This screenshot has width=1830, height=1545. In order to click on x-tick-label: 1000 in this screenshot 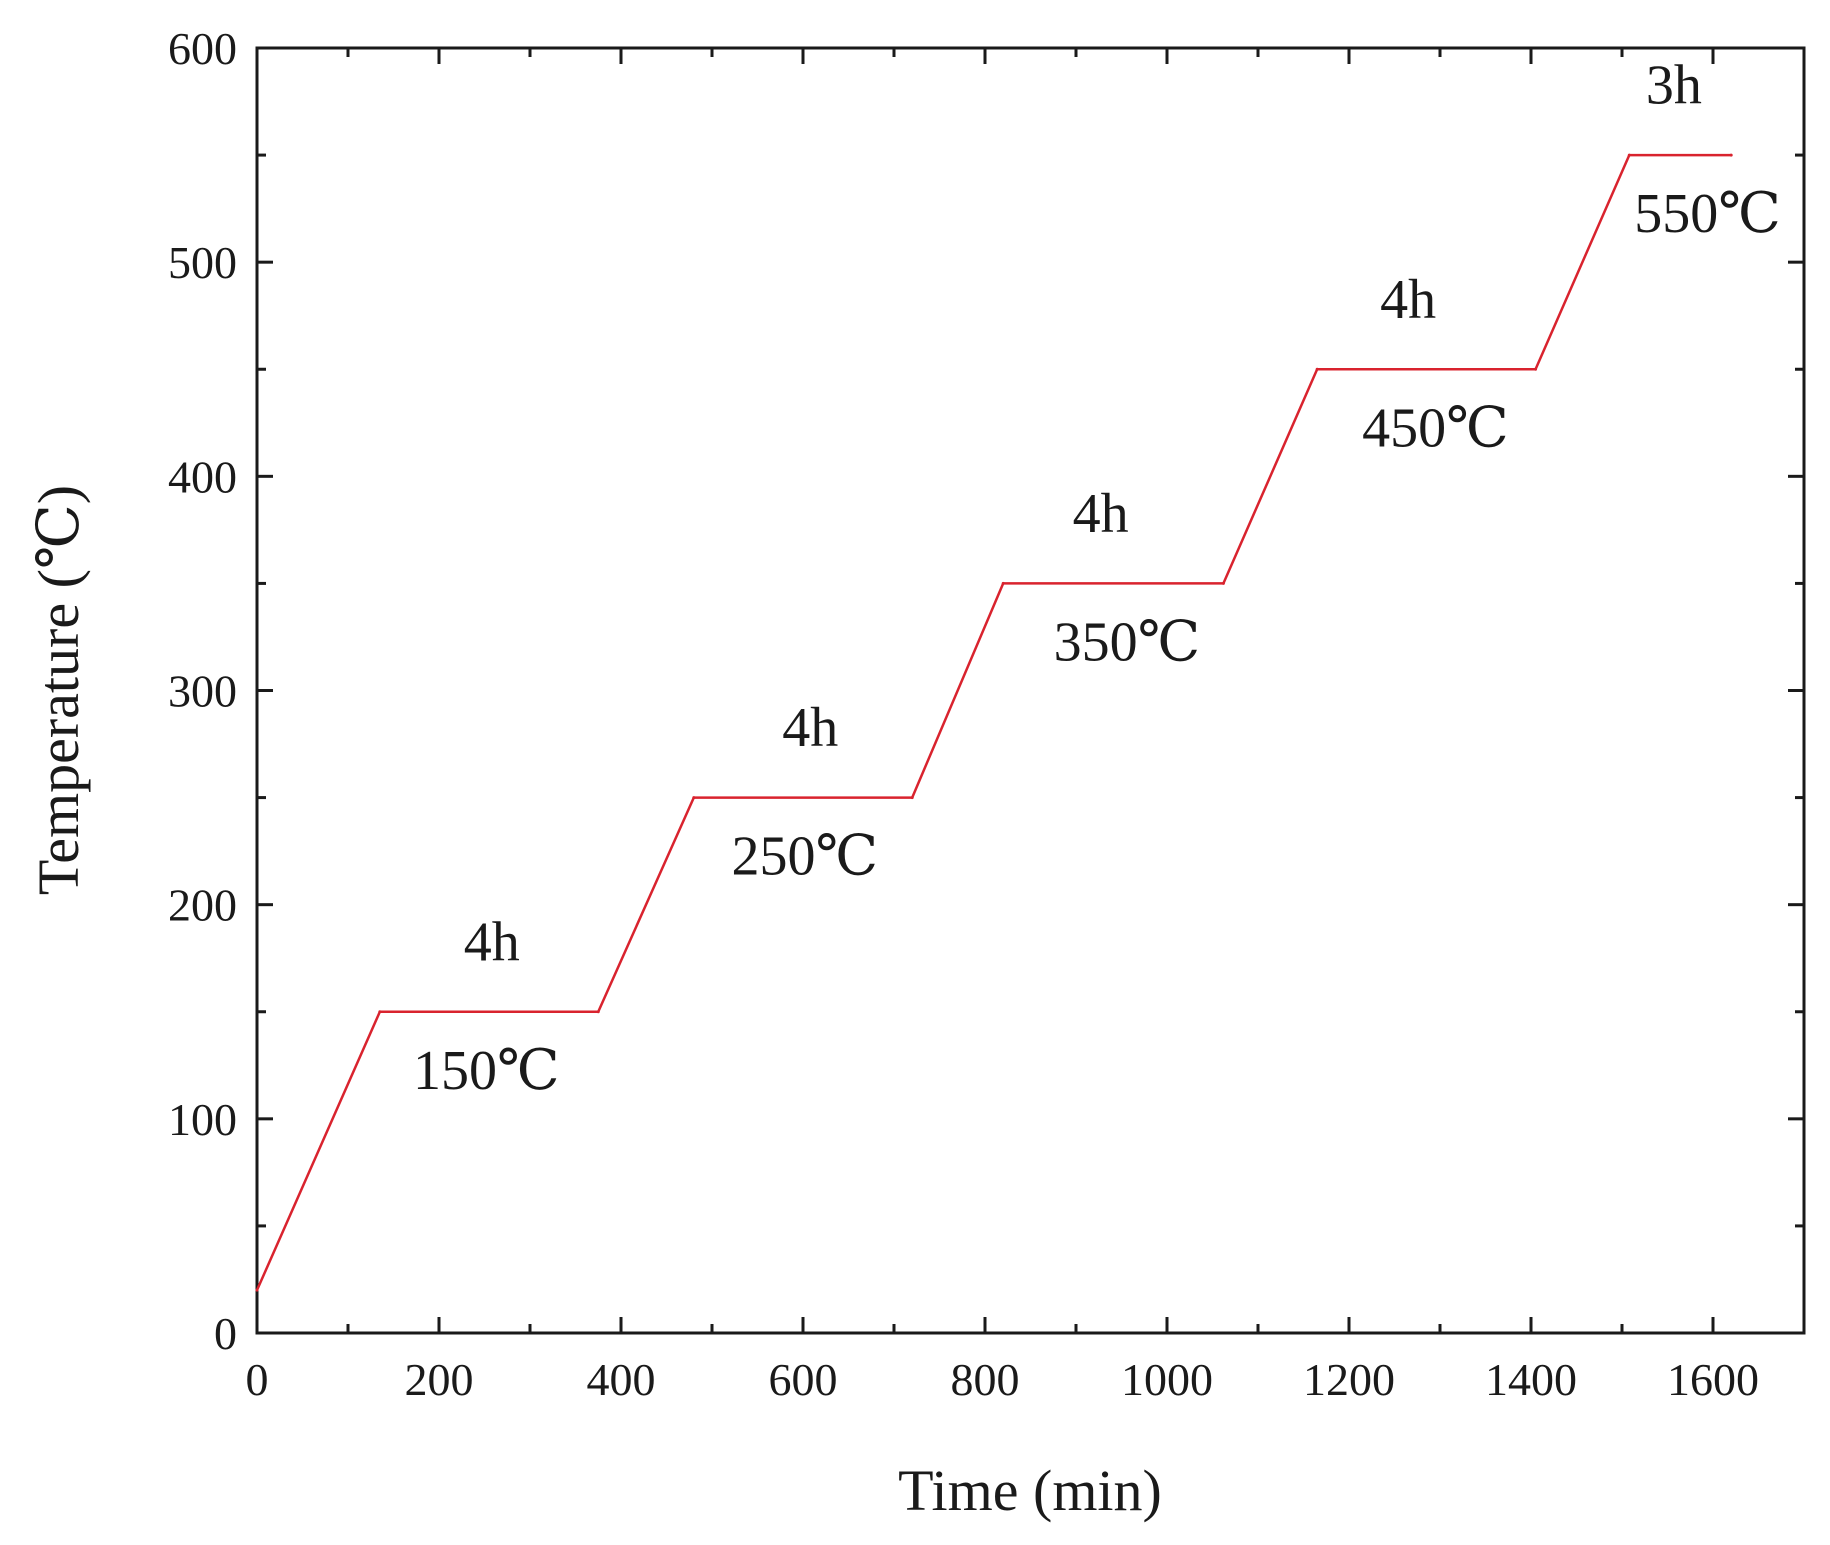, I will do `click(1167, 1379)`.